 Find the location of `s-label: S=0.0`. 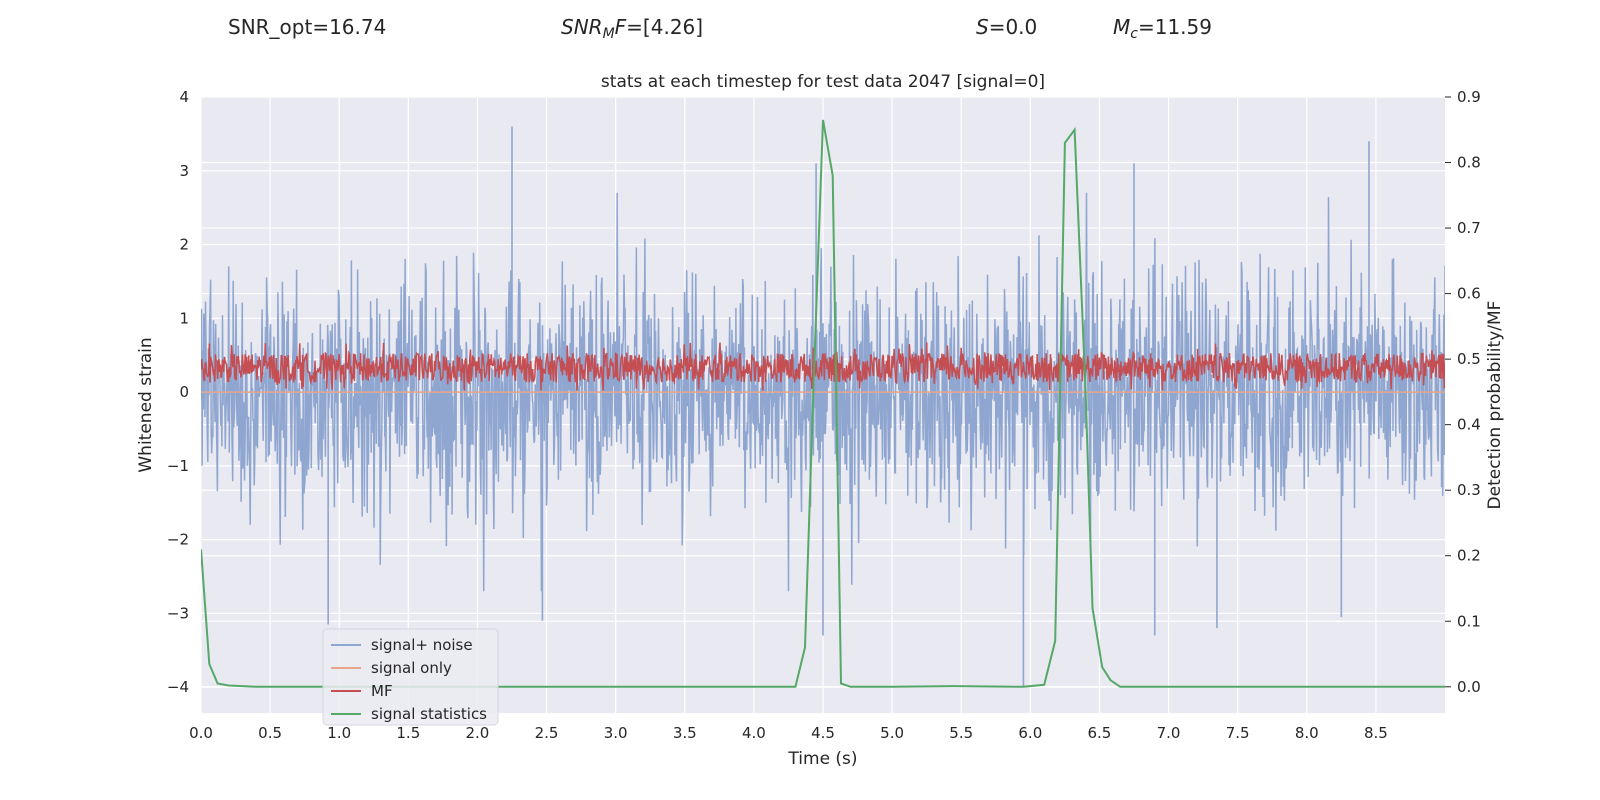

s-label: S=0.0 is located at coordinates (1006, 27).